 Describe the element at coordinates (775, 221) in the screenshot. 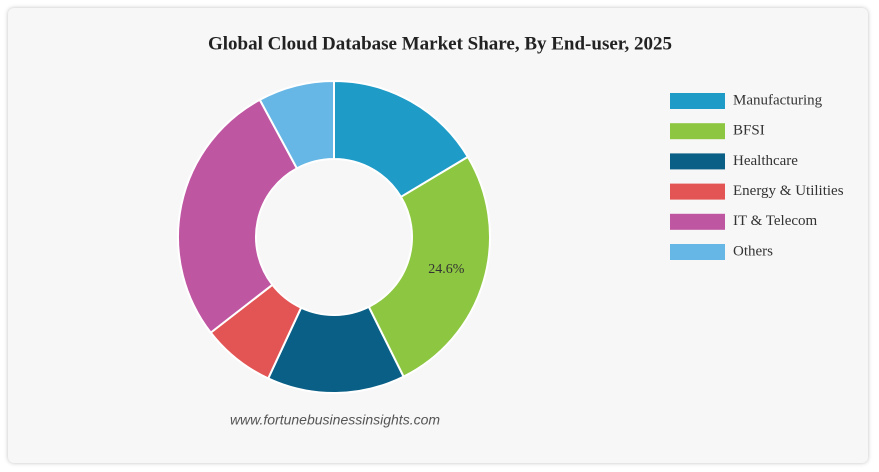

I see `legend-label: IT & Telecom` at that location.